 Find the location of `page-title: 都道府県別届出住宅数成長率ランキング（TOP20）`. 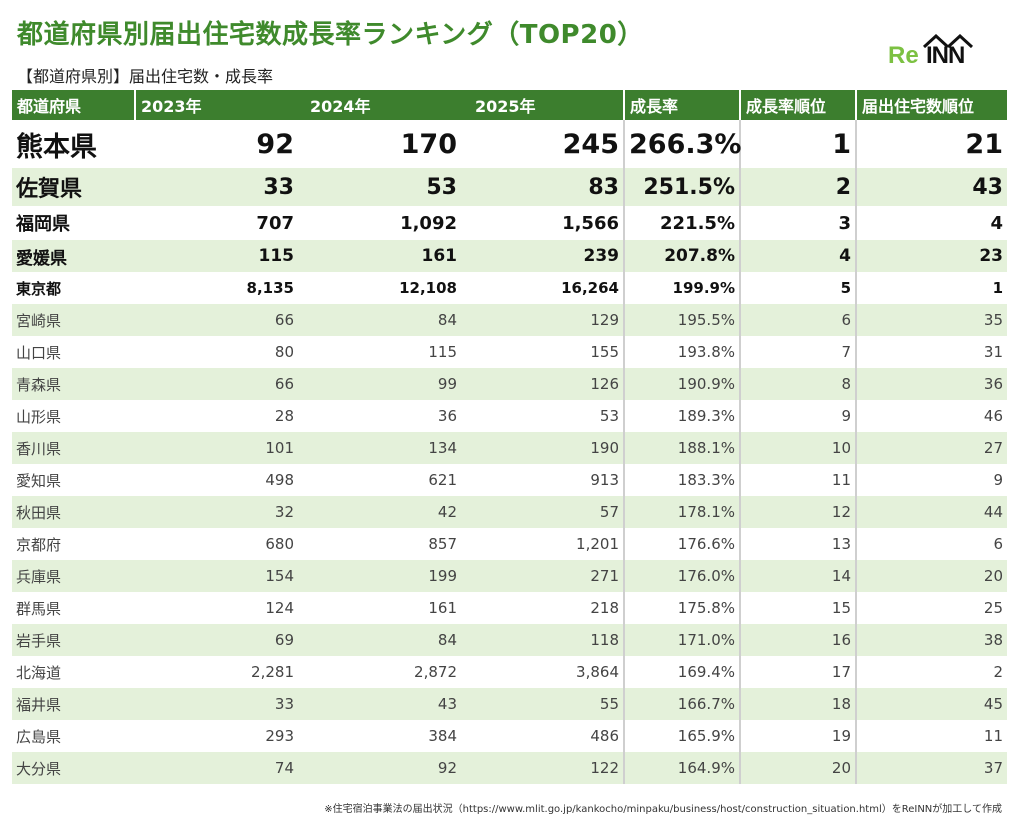

page-title: 都道府県別届出住宅数成長率ランキング（TOP20） is located at coordinates (330, 35).